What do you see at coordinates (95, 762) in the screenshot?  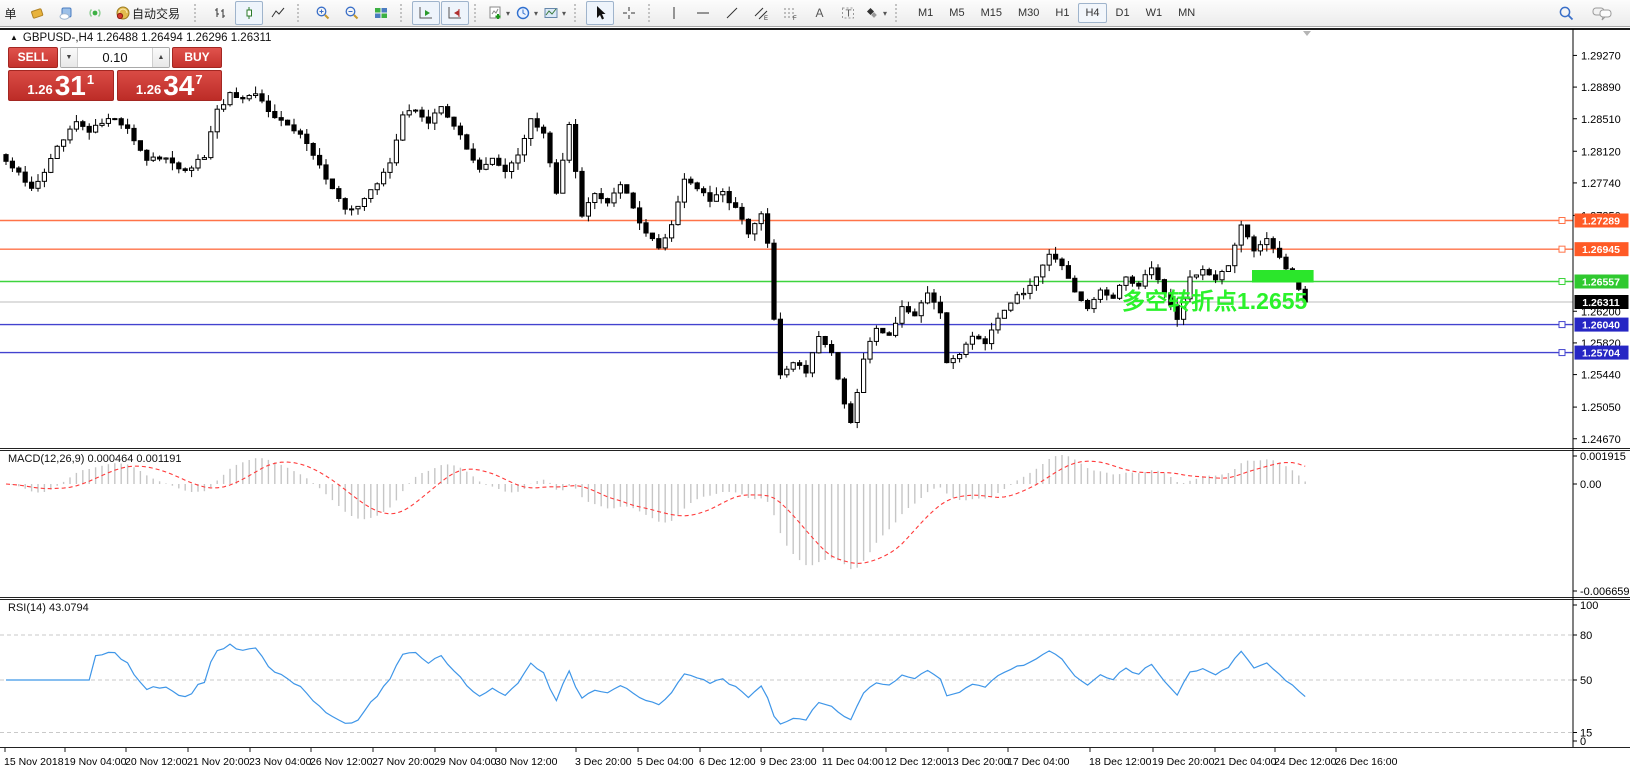 I see `time-axis-label: 19 Nov 04:00` at bounding box center [95, 762].